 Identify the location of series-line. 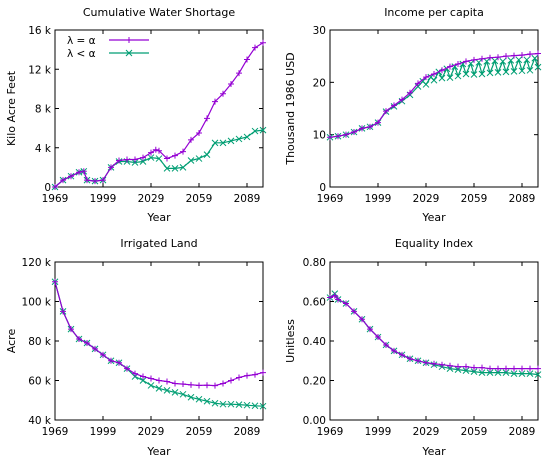
(433, 332).